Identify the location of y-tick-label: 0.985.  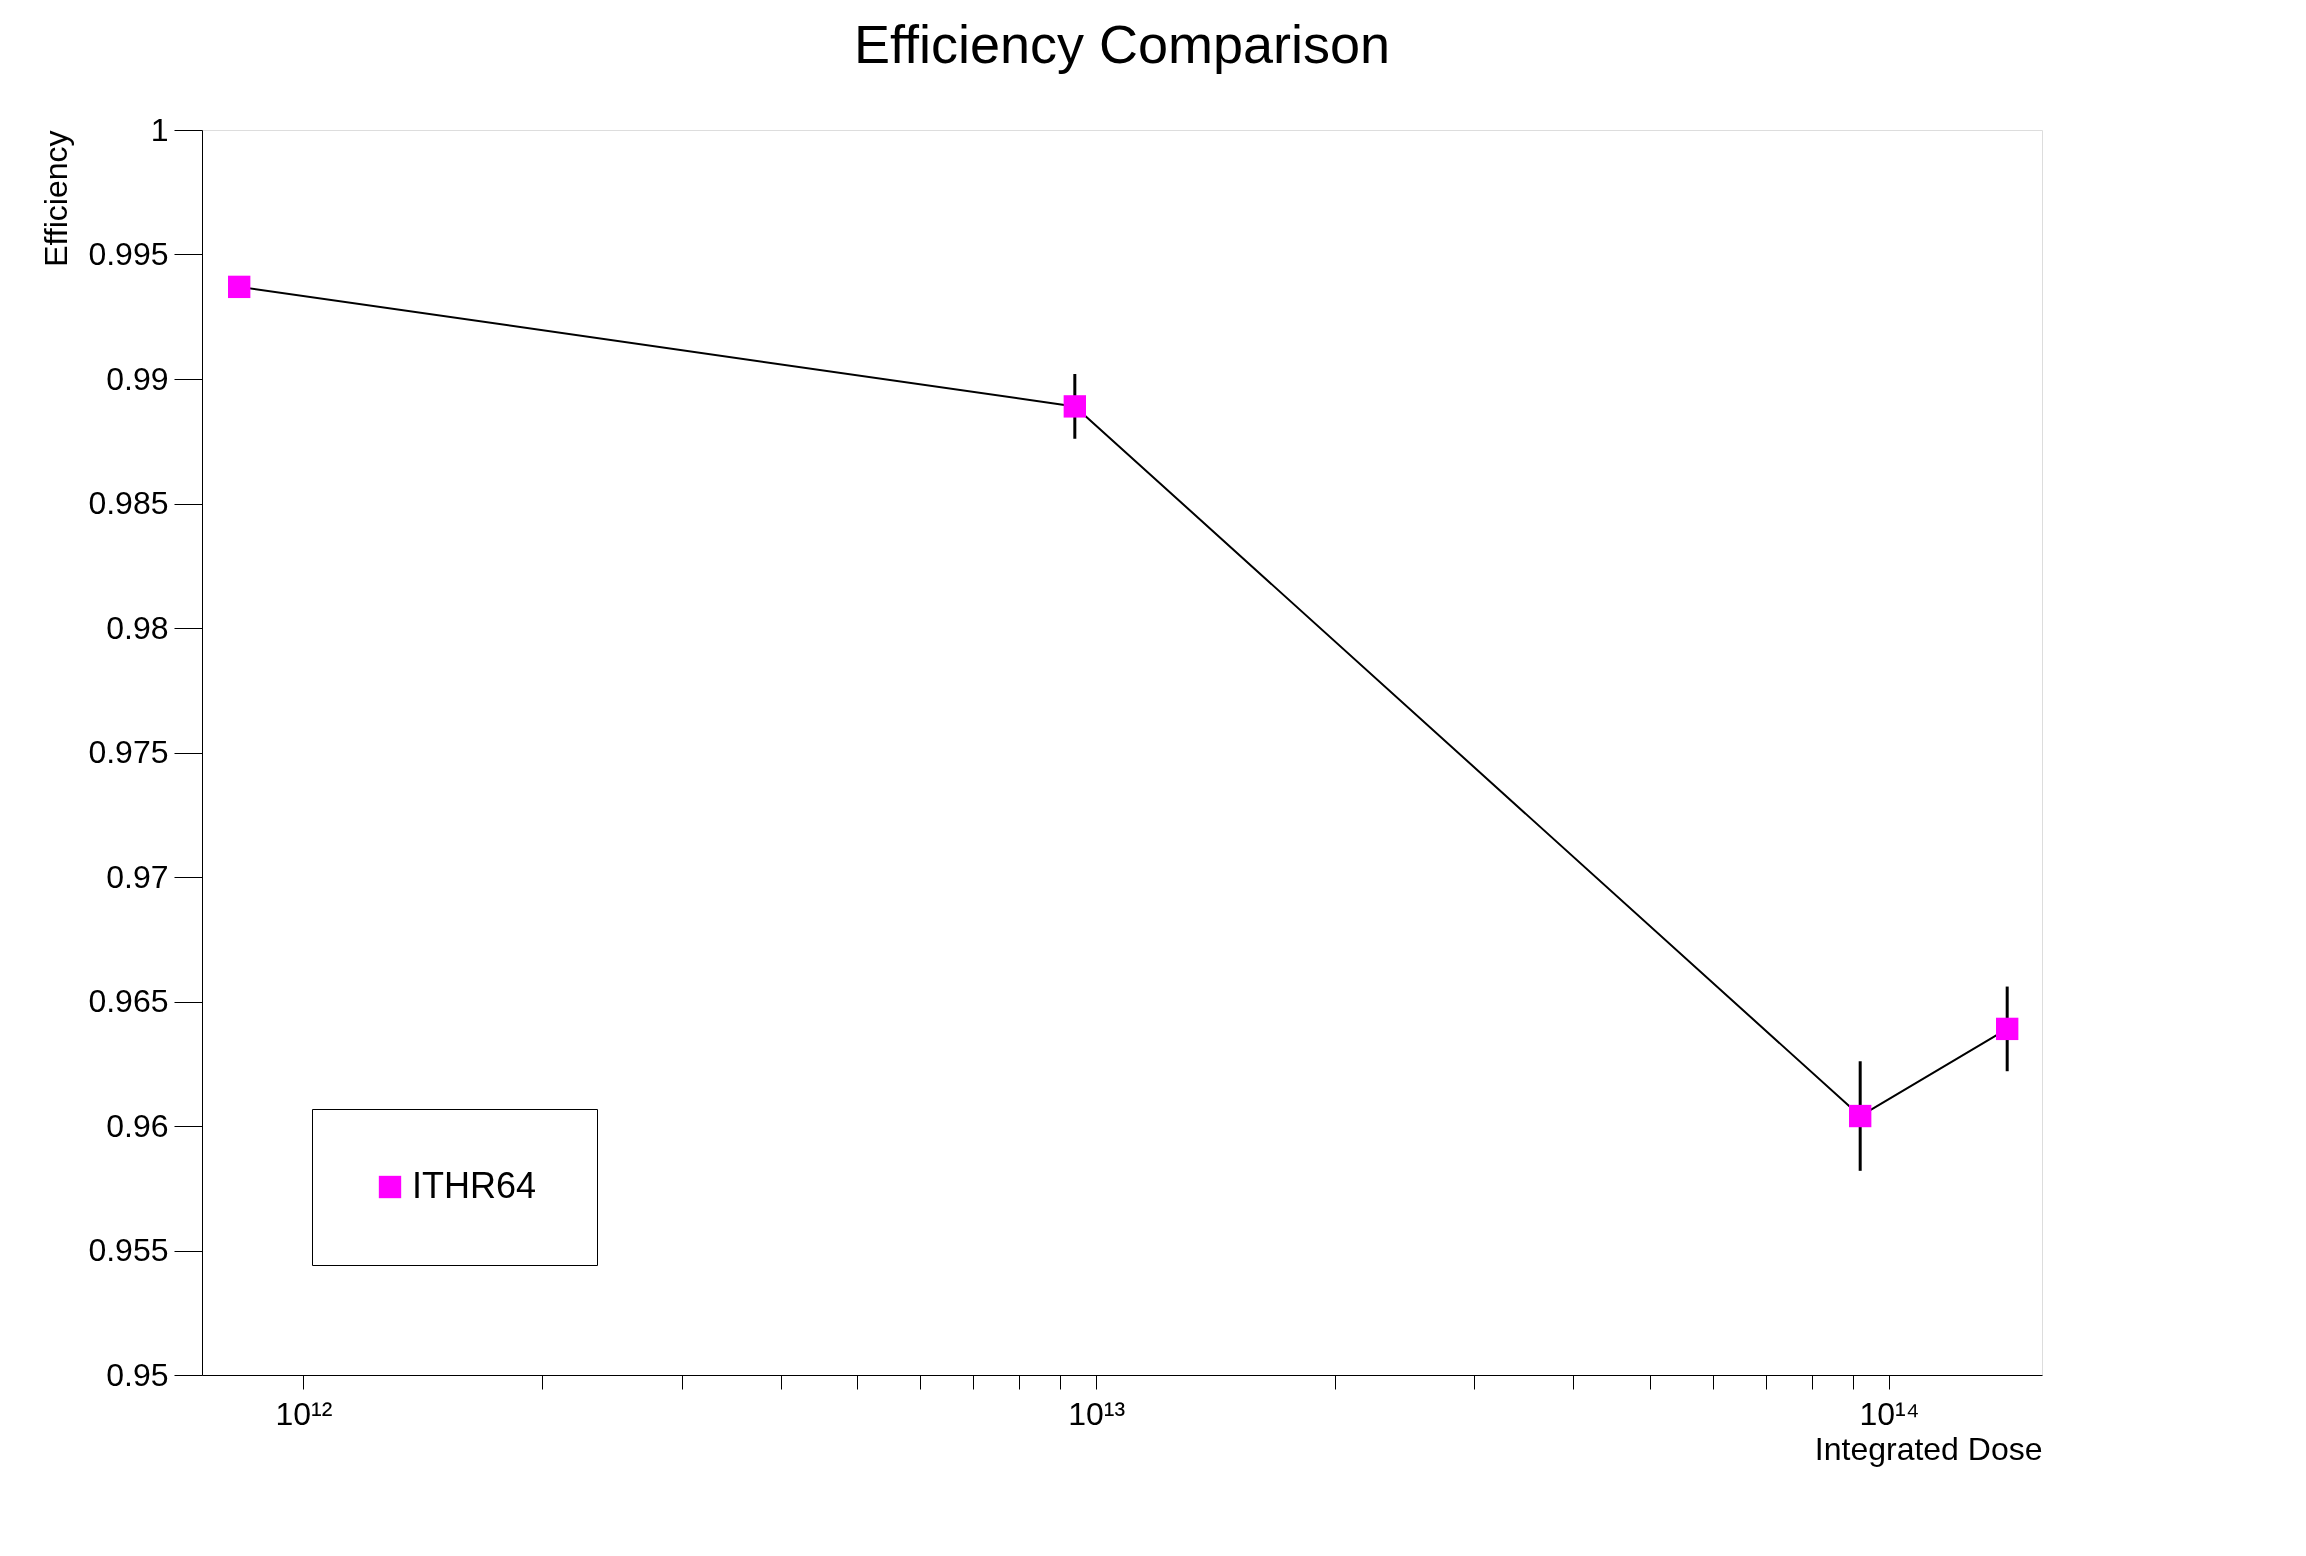
(128, 503).